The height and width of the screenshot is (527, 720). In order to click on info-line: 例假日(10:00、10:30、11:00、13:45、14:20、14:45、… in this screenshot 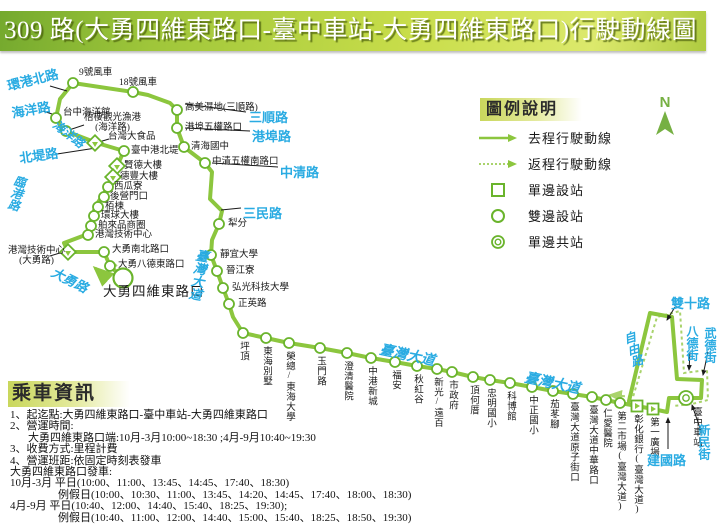, I will do `click(235, 494)`.